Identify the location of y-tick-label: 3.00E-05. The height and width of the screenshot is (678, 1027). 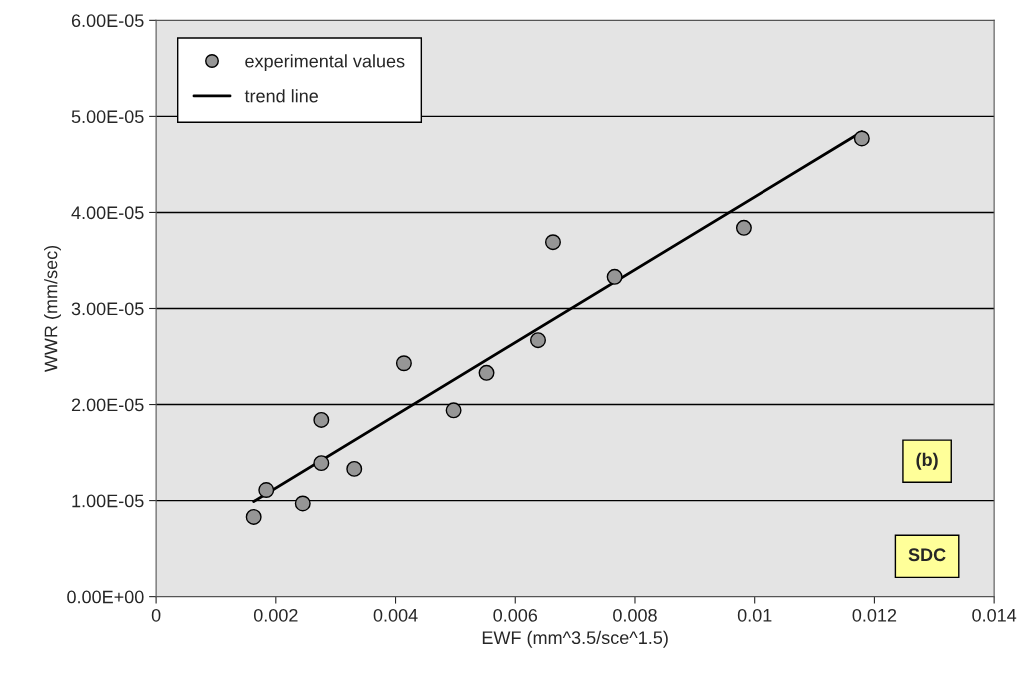
(107, 309).